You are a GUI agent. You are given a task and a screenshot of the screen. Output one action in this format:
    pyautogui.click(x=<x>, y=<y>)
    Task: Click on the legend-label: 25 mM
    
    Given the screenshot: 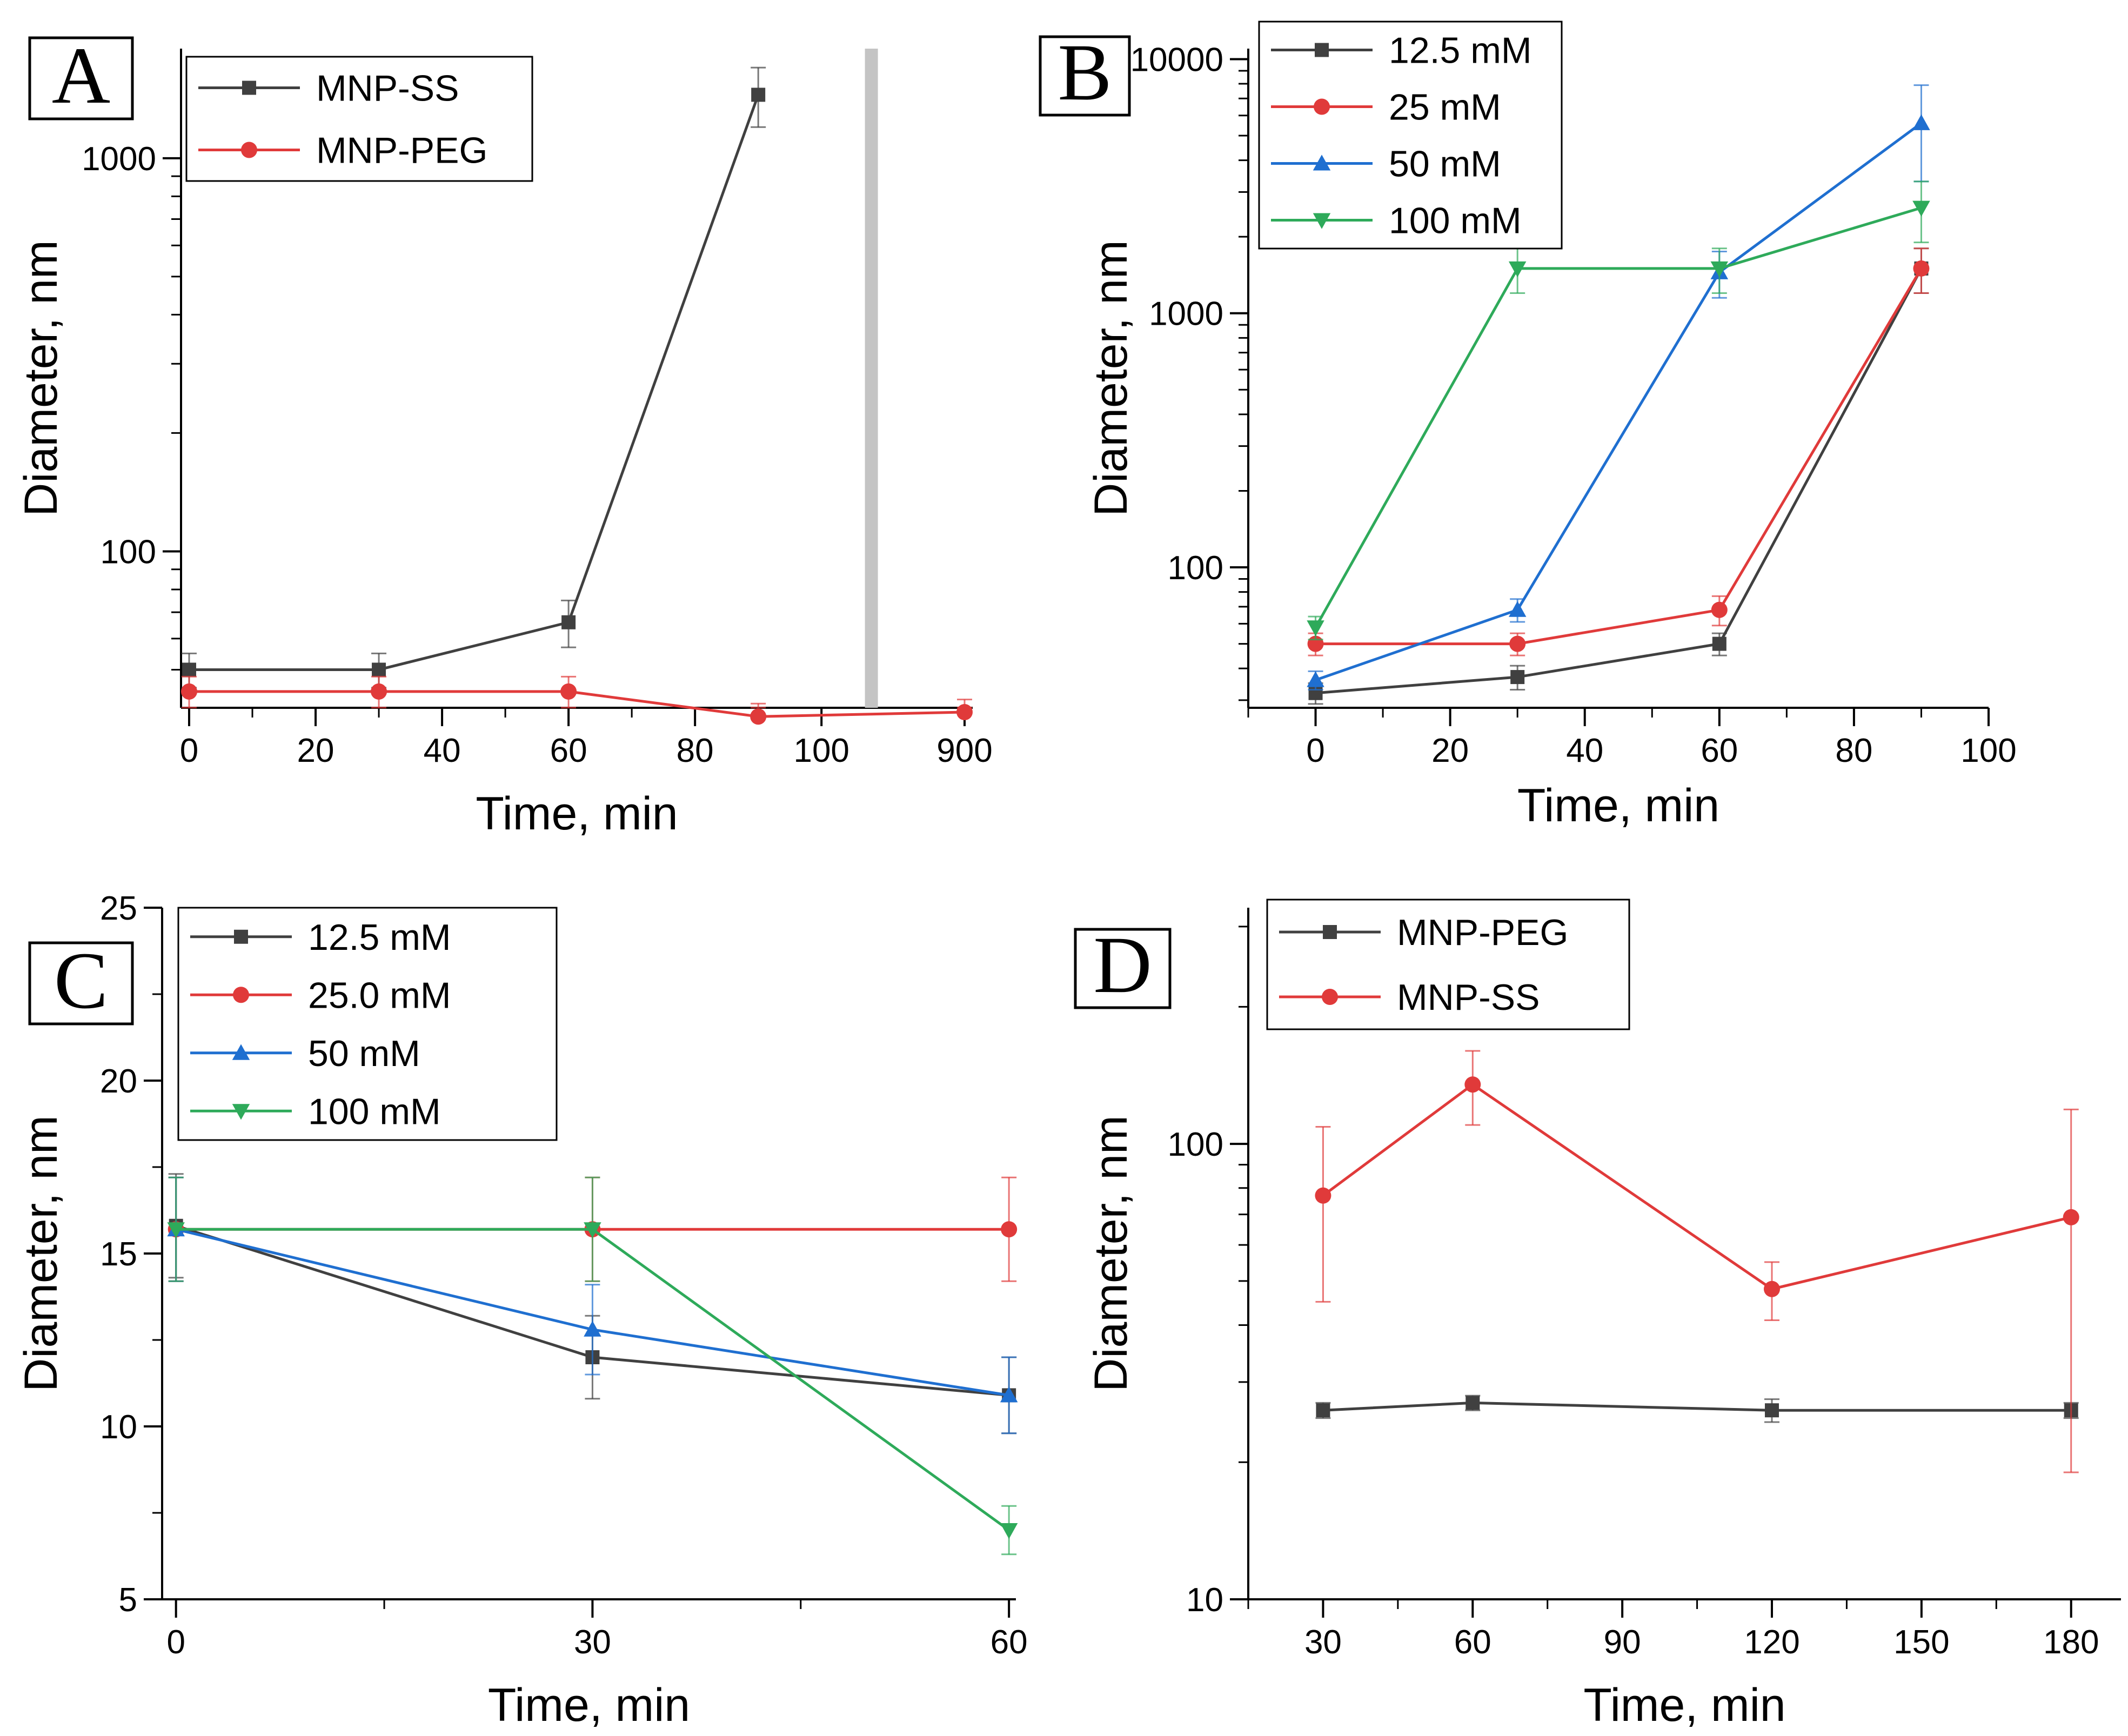 What is the action you would take?
    pyautogui.click(x=1445, y=108)
    